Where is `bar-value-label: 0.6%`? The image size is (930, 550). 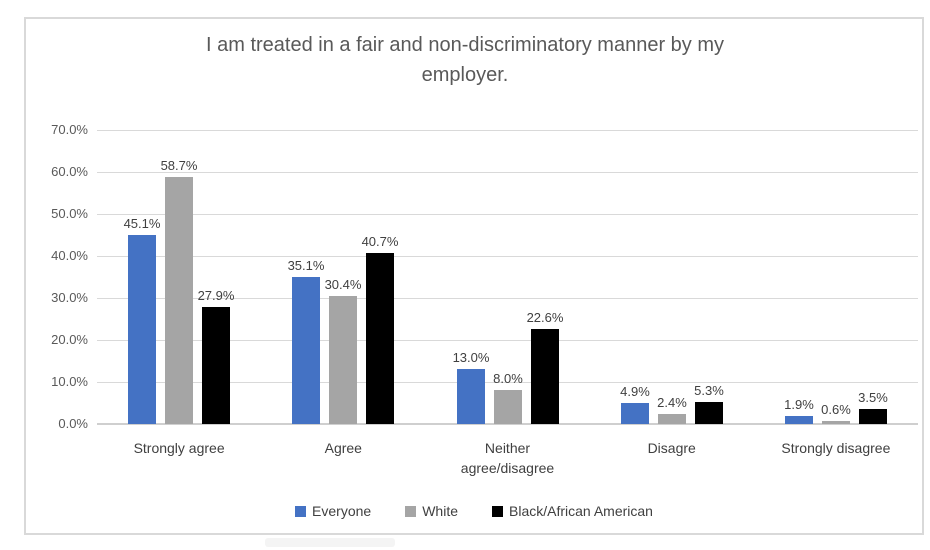 bar-value-label: 0.6% is located at coordinates (836, 409).